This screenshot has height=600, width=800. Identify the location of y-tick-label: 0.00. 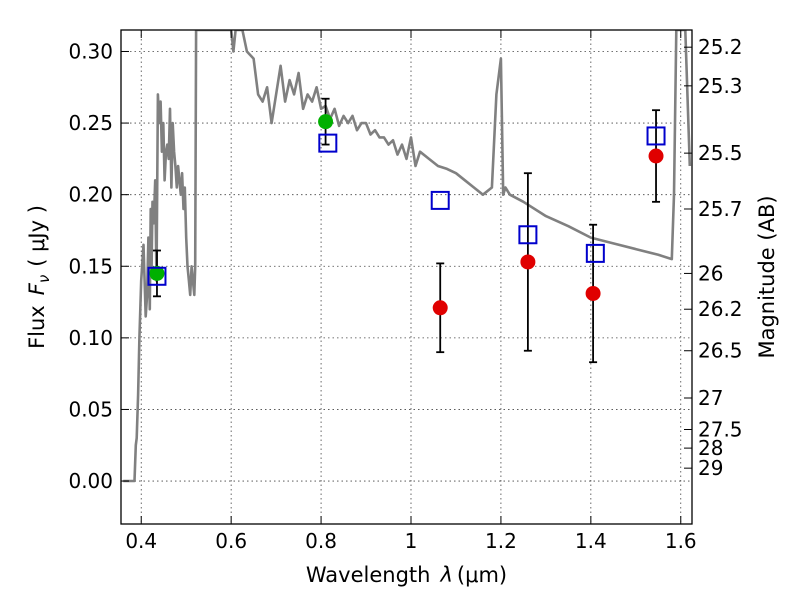
(90, 481).